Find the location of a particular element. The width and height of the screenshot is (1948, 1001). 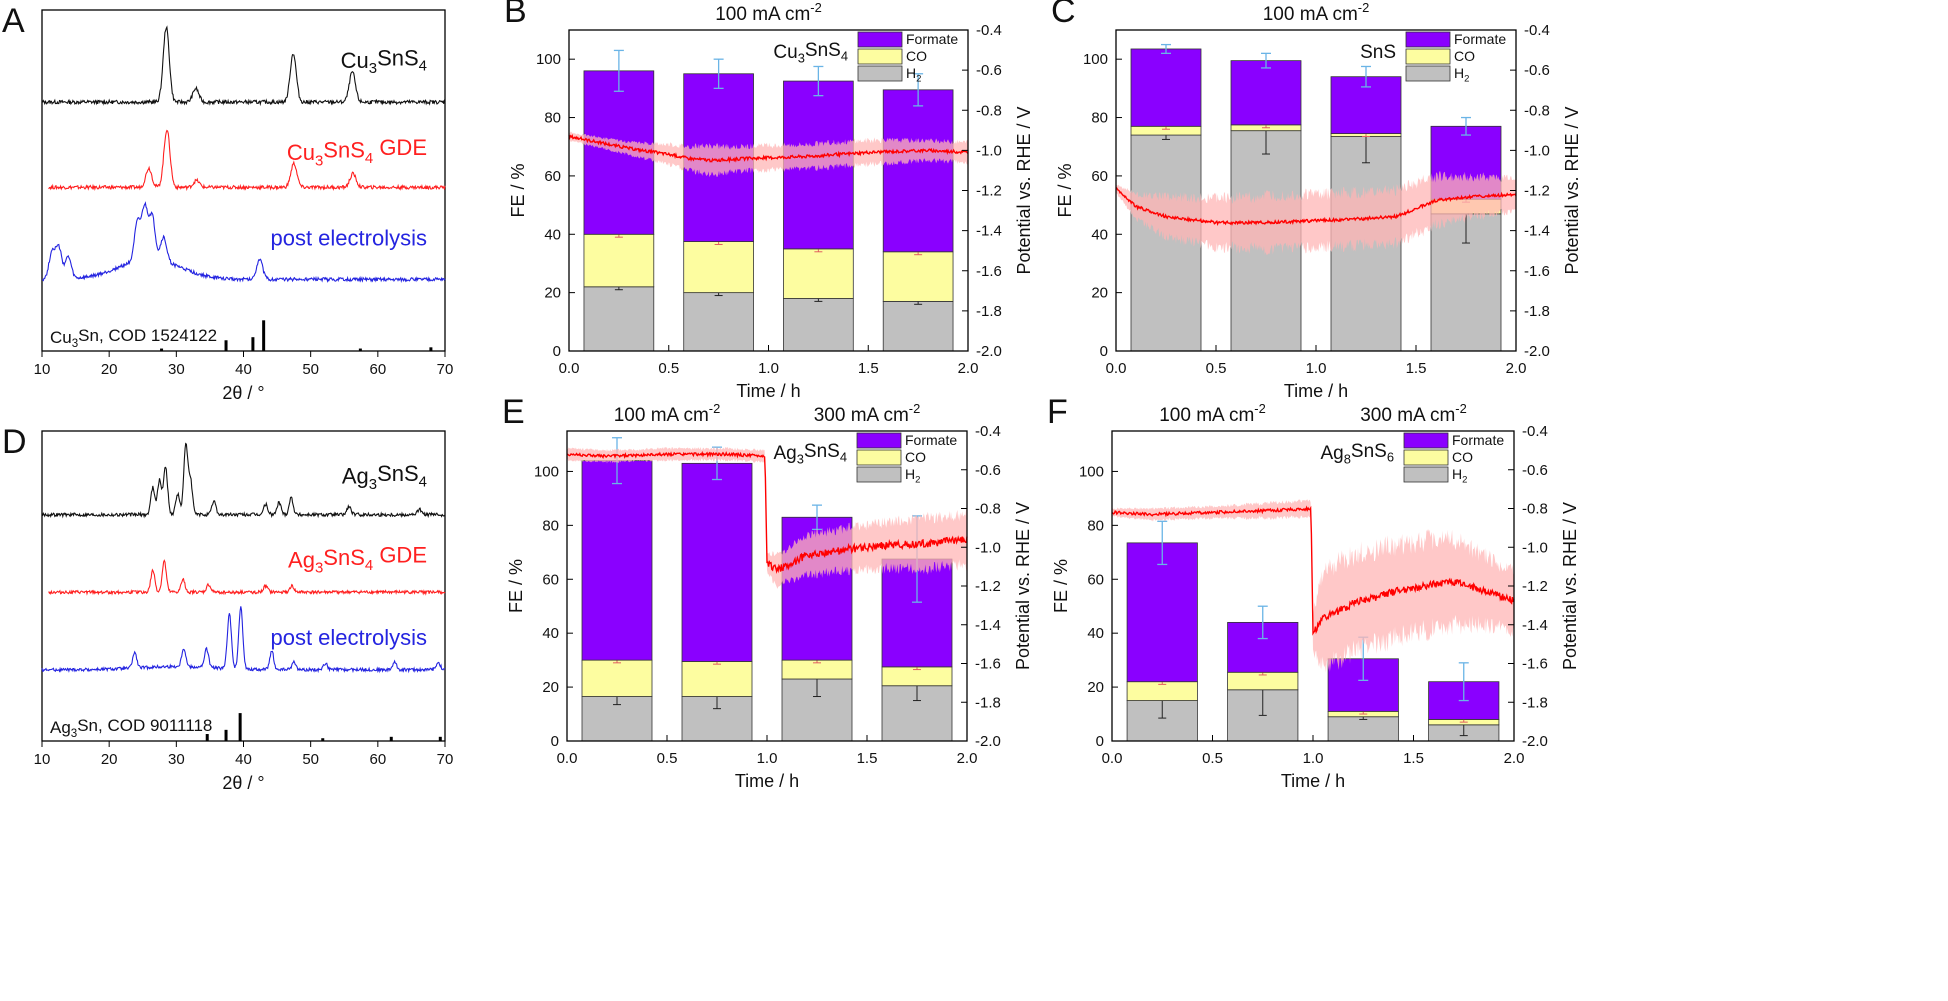

y2-tick-label: -1.4 is located at coordinates (1537, 231).